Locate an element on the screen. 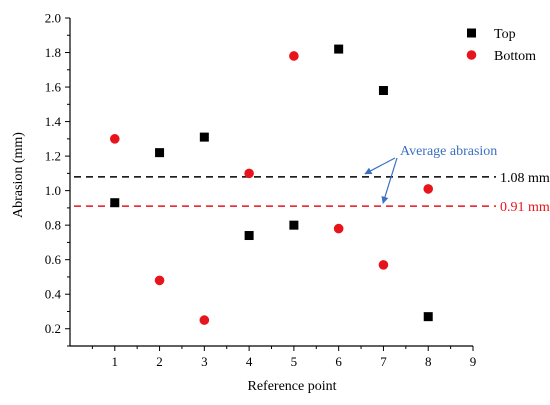 The height and width of the screenshot is (405, 550). y-tick-label: 2.0 is located at coordinates (53, 18).